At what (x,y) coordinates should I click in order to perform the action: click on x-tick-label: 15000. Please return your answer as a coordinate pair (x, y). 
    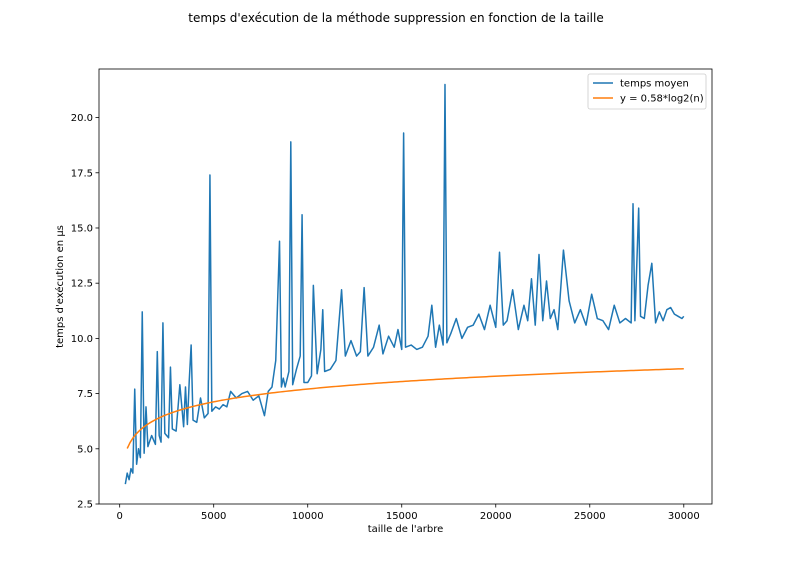
    Looking at the image, I should click on (402, 516).